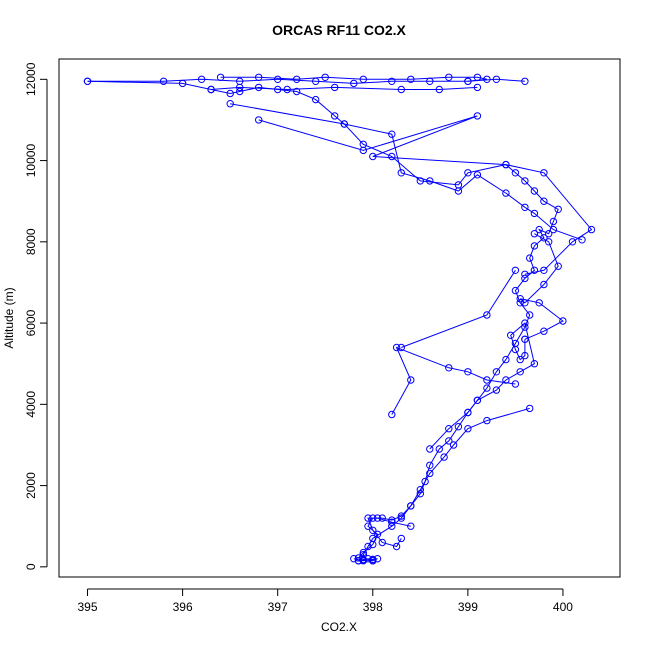  Describe the element at coordinates (373, 607) in the screenshot. I see `x-tick-label: 398` at that location.